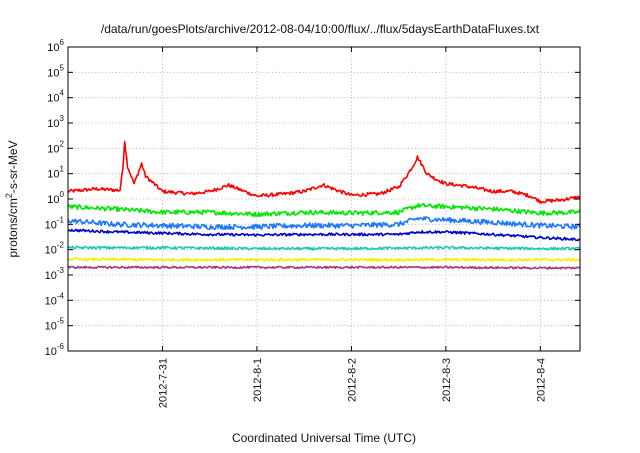 This screenshot has height=453, width=640. Describe the element at coordinates (62, 42) in the screenshot. I see `y-tick-label-exponent: 6` at that location.